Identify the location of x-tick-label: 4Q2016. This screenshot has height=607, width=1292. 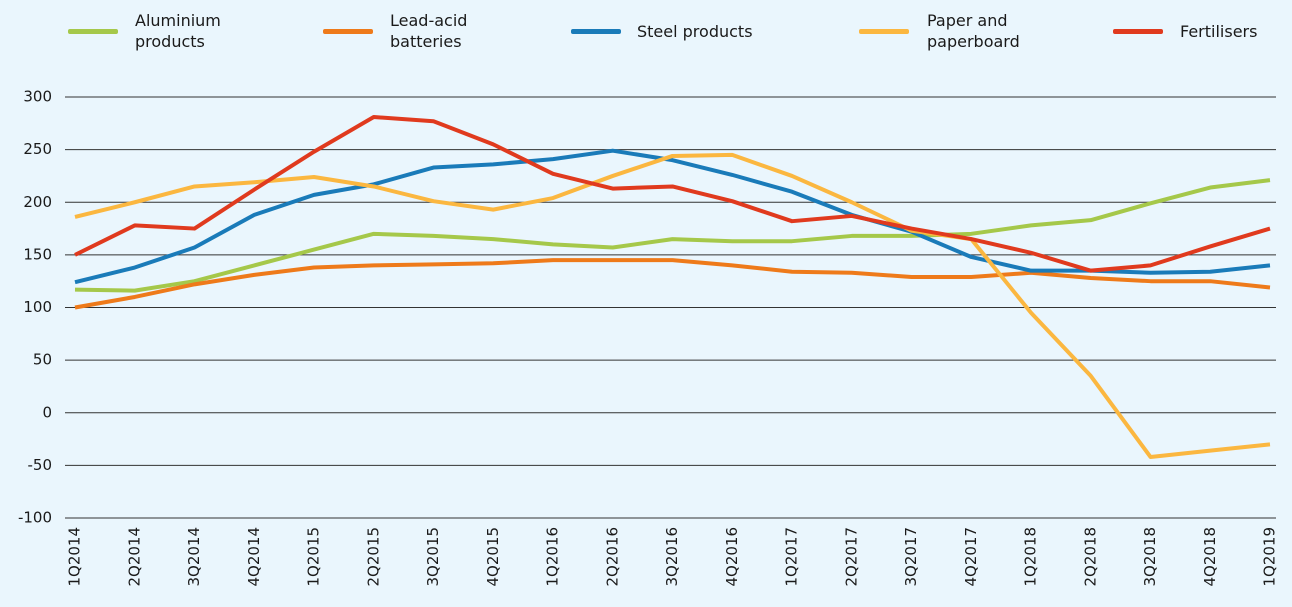
(732, 557).